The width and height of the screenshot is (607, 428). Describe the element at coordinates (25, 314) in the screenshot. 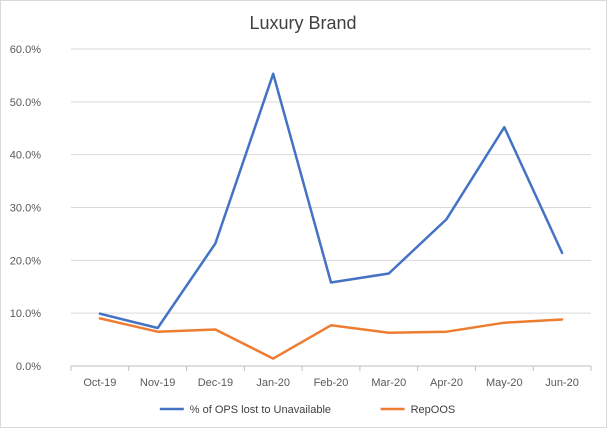

I see `y-tick-label: 10.0%` at that location.